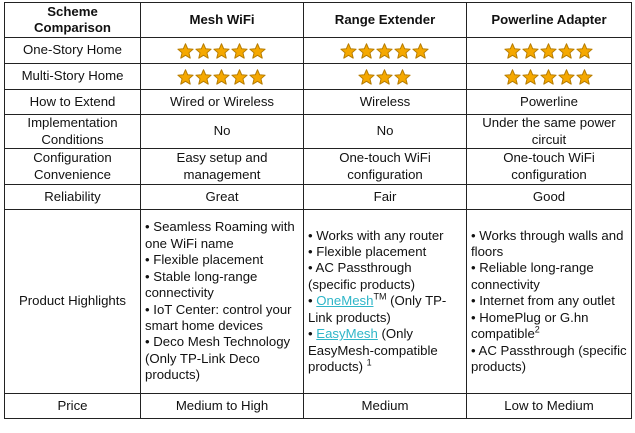 The image size is (635, 433). Describe the element at coordinates (537, 329) in the screenshot. I see `footnote-sup: 2` at that location.